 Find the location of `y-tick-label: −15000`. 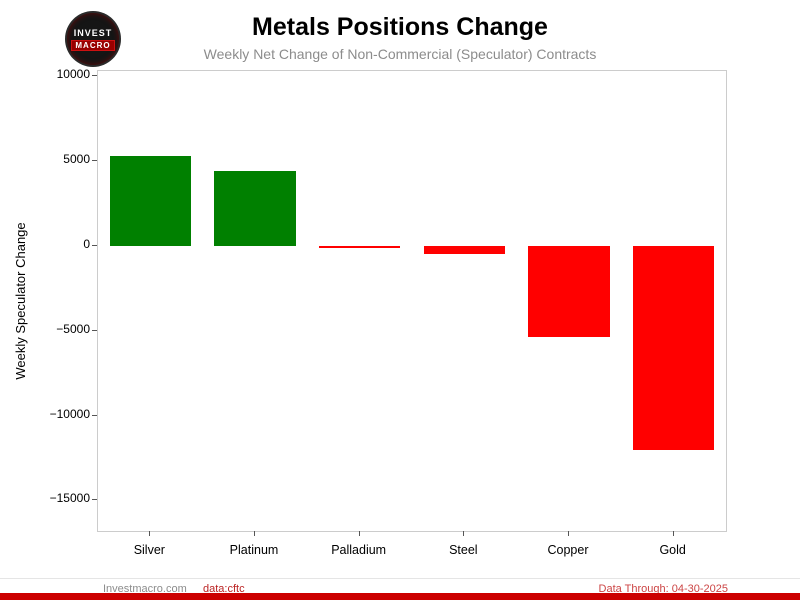

y-tick-label: −15000 is located at coordinates (69, 498).